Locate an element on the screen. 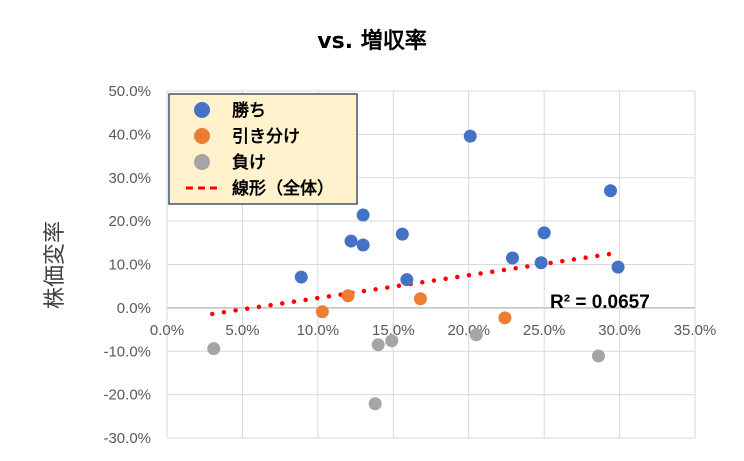 This screenshot has height=461, width=744. y-tick-label: 30.0% is located at coordinates (129, 178).